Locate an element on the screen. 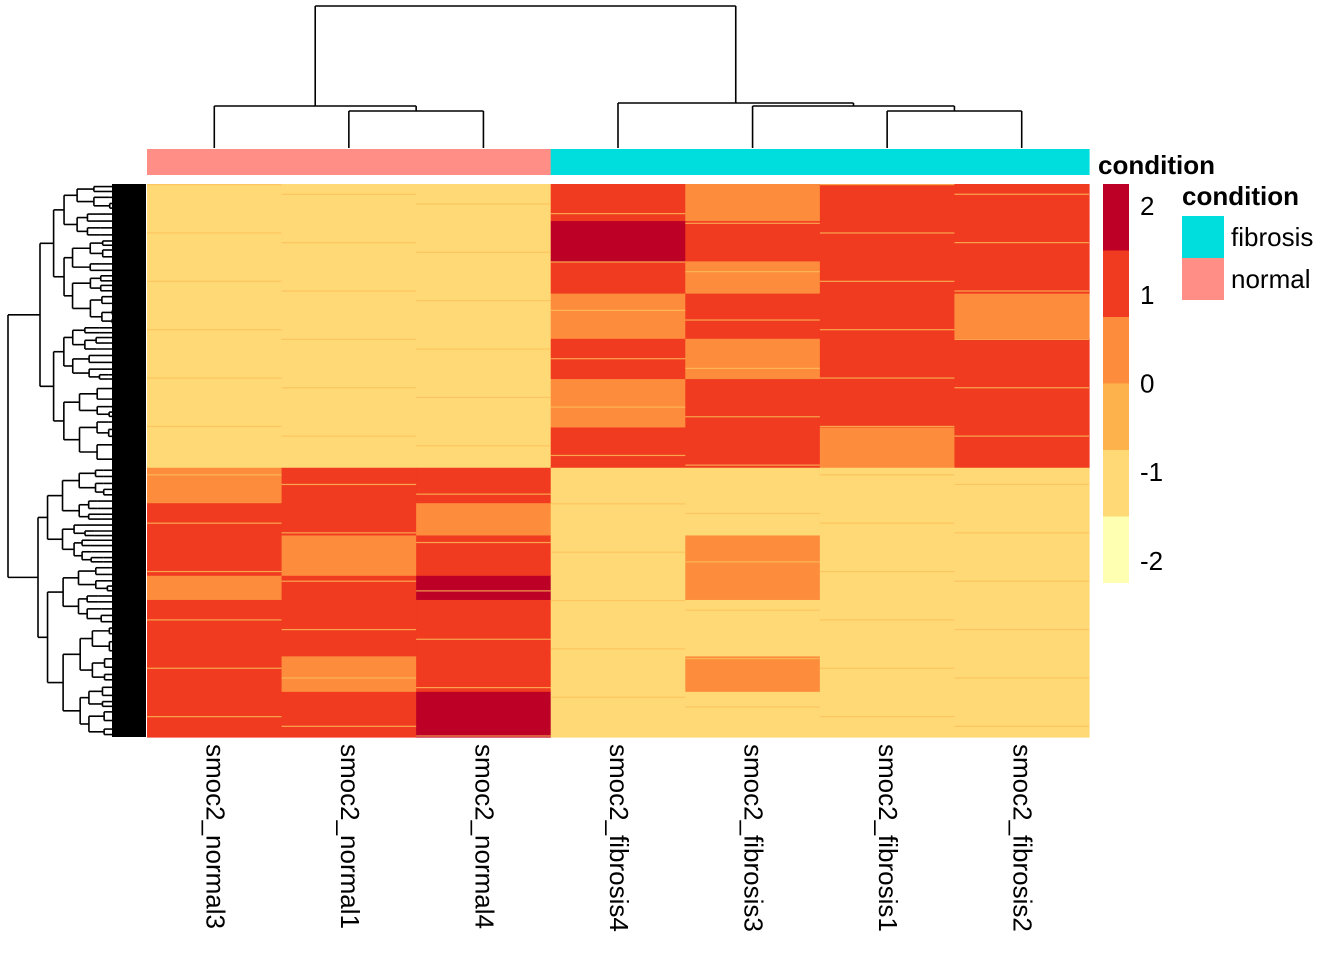  annotation-bar is located at coordinates (618, 162).